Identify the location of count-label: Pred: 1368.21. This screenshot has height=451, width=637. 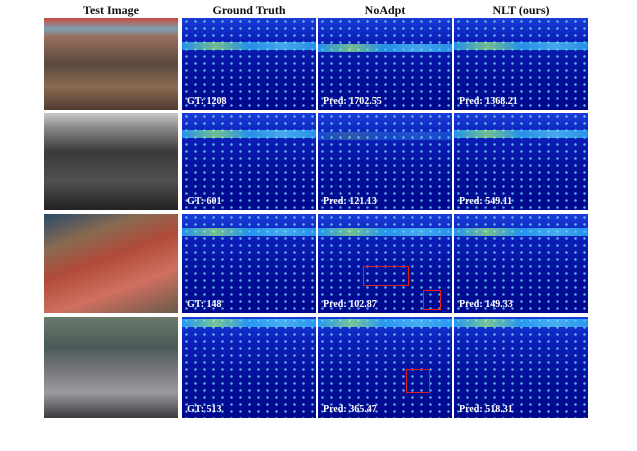
(488, 101).